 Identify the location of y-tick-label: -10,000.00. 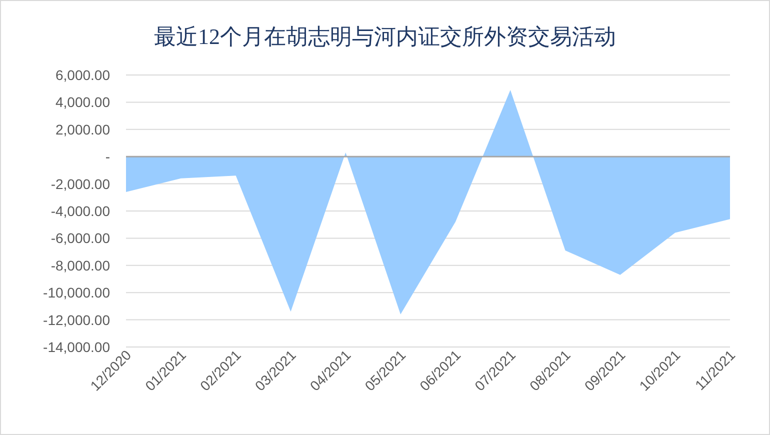
(76, 292).